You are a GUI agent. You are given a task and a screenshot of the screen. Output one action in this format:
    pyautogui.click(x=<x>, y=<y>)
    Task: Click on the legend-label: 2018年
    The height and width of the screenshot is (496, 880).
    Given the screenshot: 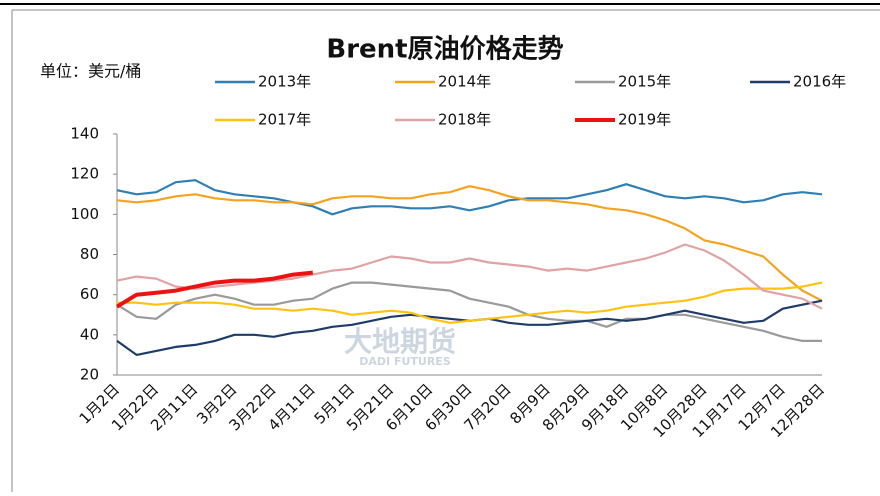 What is the action you would take?
    pyautogui.click(x=464, y=120)
    